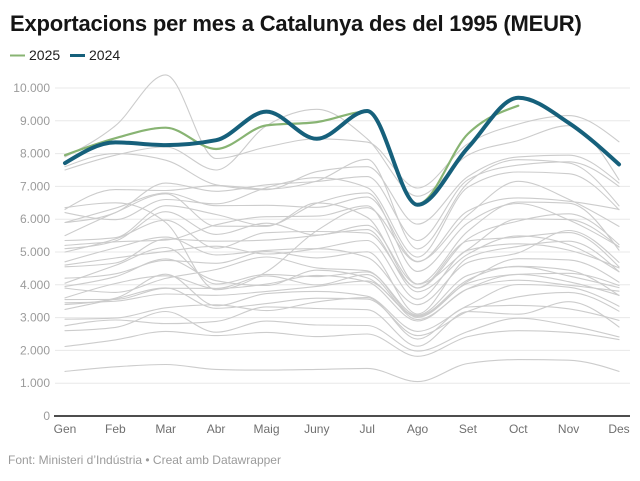  Describe the element at coordinates (35, 121) in the screenshot. I see `svg-text: 9.000` at that location.